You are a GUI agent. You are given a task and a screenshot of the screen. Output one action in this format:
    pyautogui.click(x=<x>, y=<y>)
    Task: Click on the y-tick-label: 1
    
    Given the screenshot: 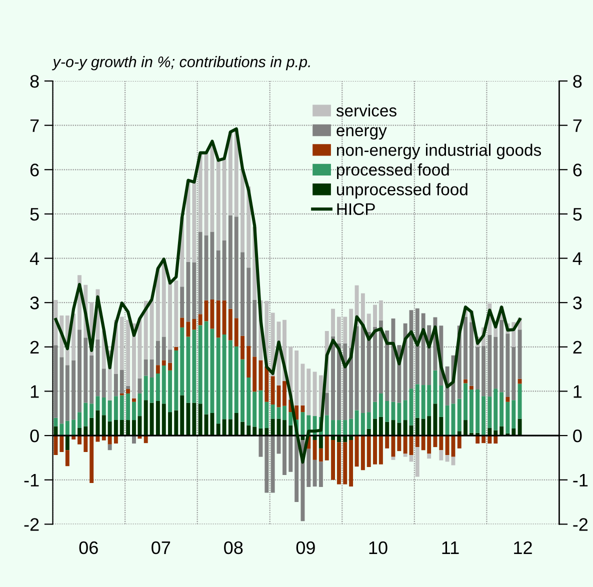 What is the action you would take?
    pyautogui.click(x=34, y=391)
    